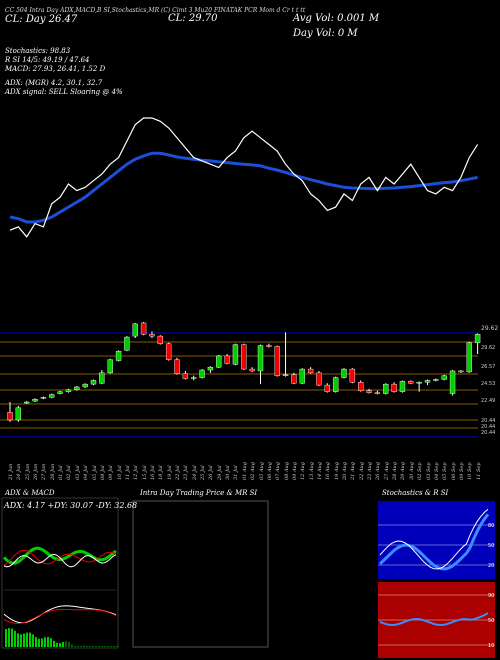 This screenshot has width=500, height=660. What do you see at coordinates (193, 18) in the screenshot?
I see `close-label: CL: 29.70` at bounding box center [193, 18].